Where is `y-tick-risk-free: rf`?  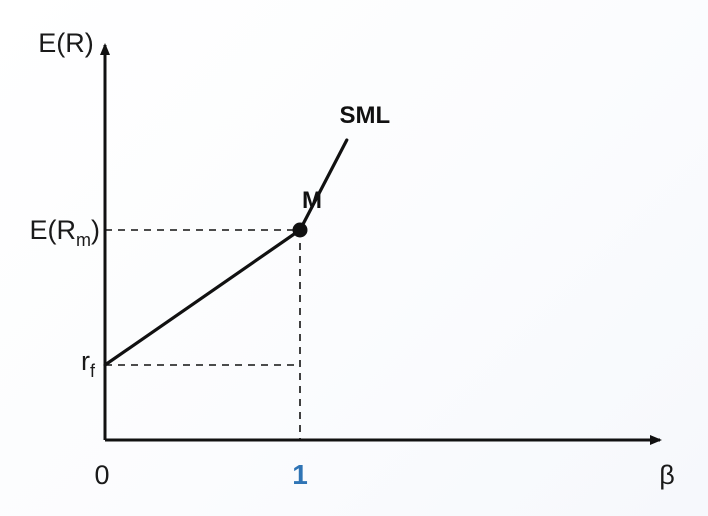 y-tick-risk-free: rf is located at coordinates (88, 363).